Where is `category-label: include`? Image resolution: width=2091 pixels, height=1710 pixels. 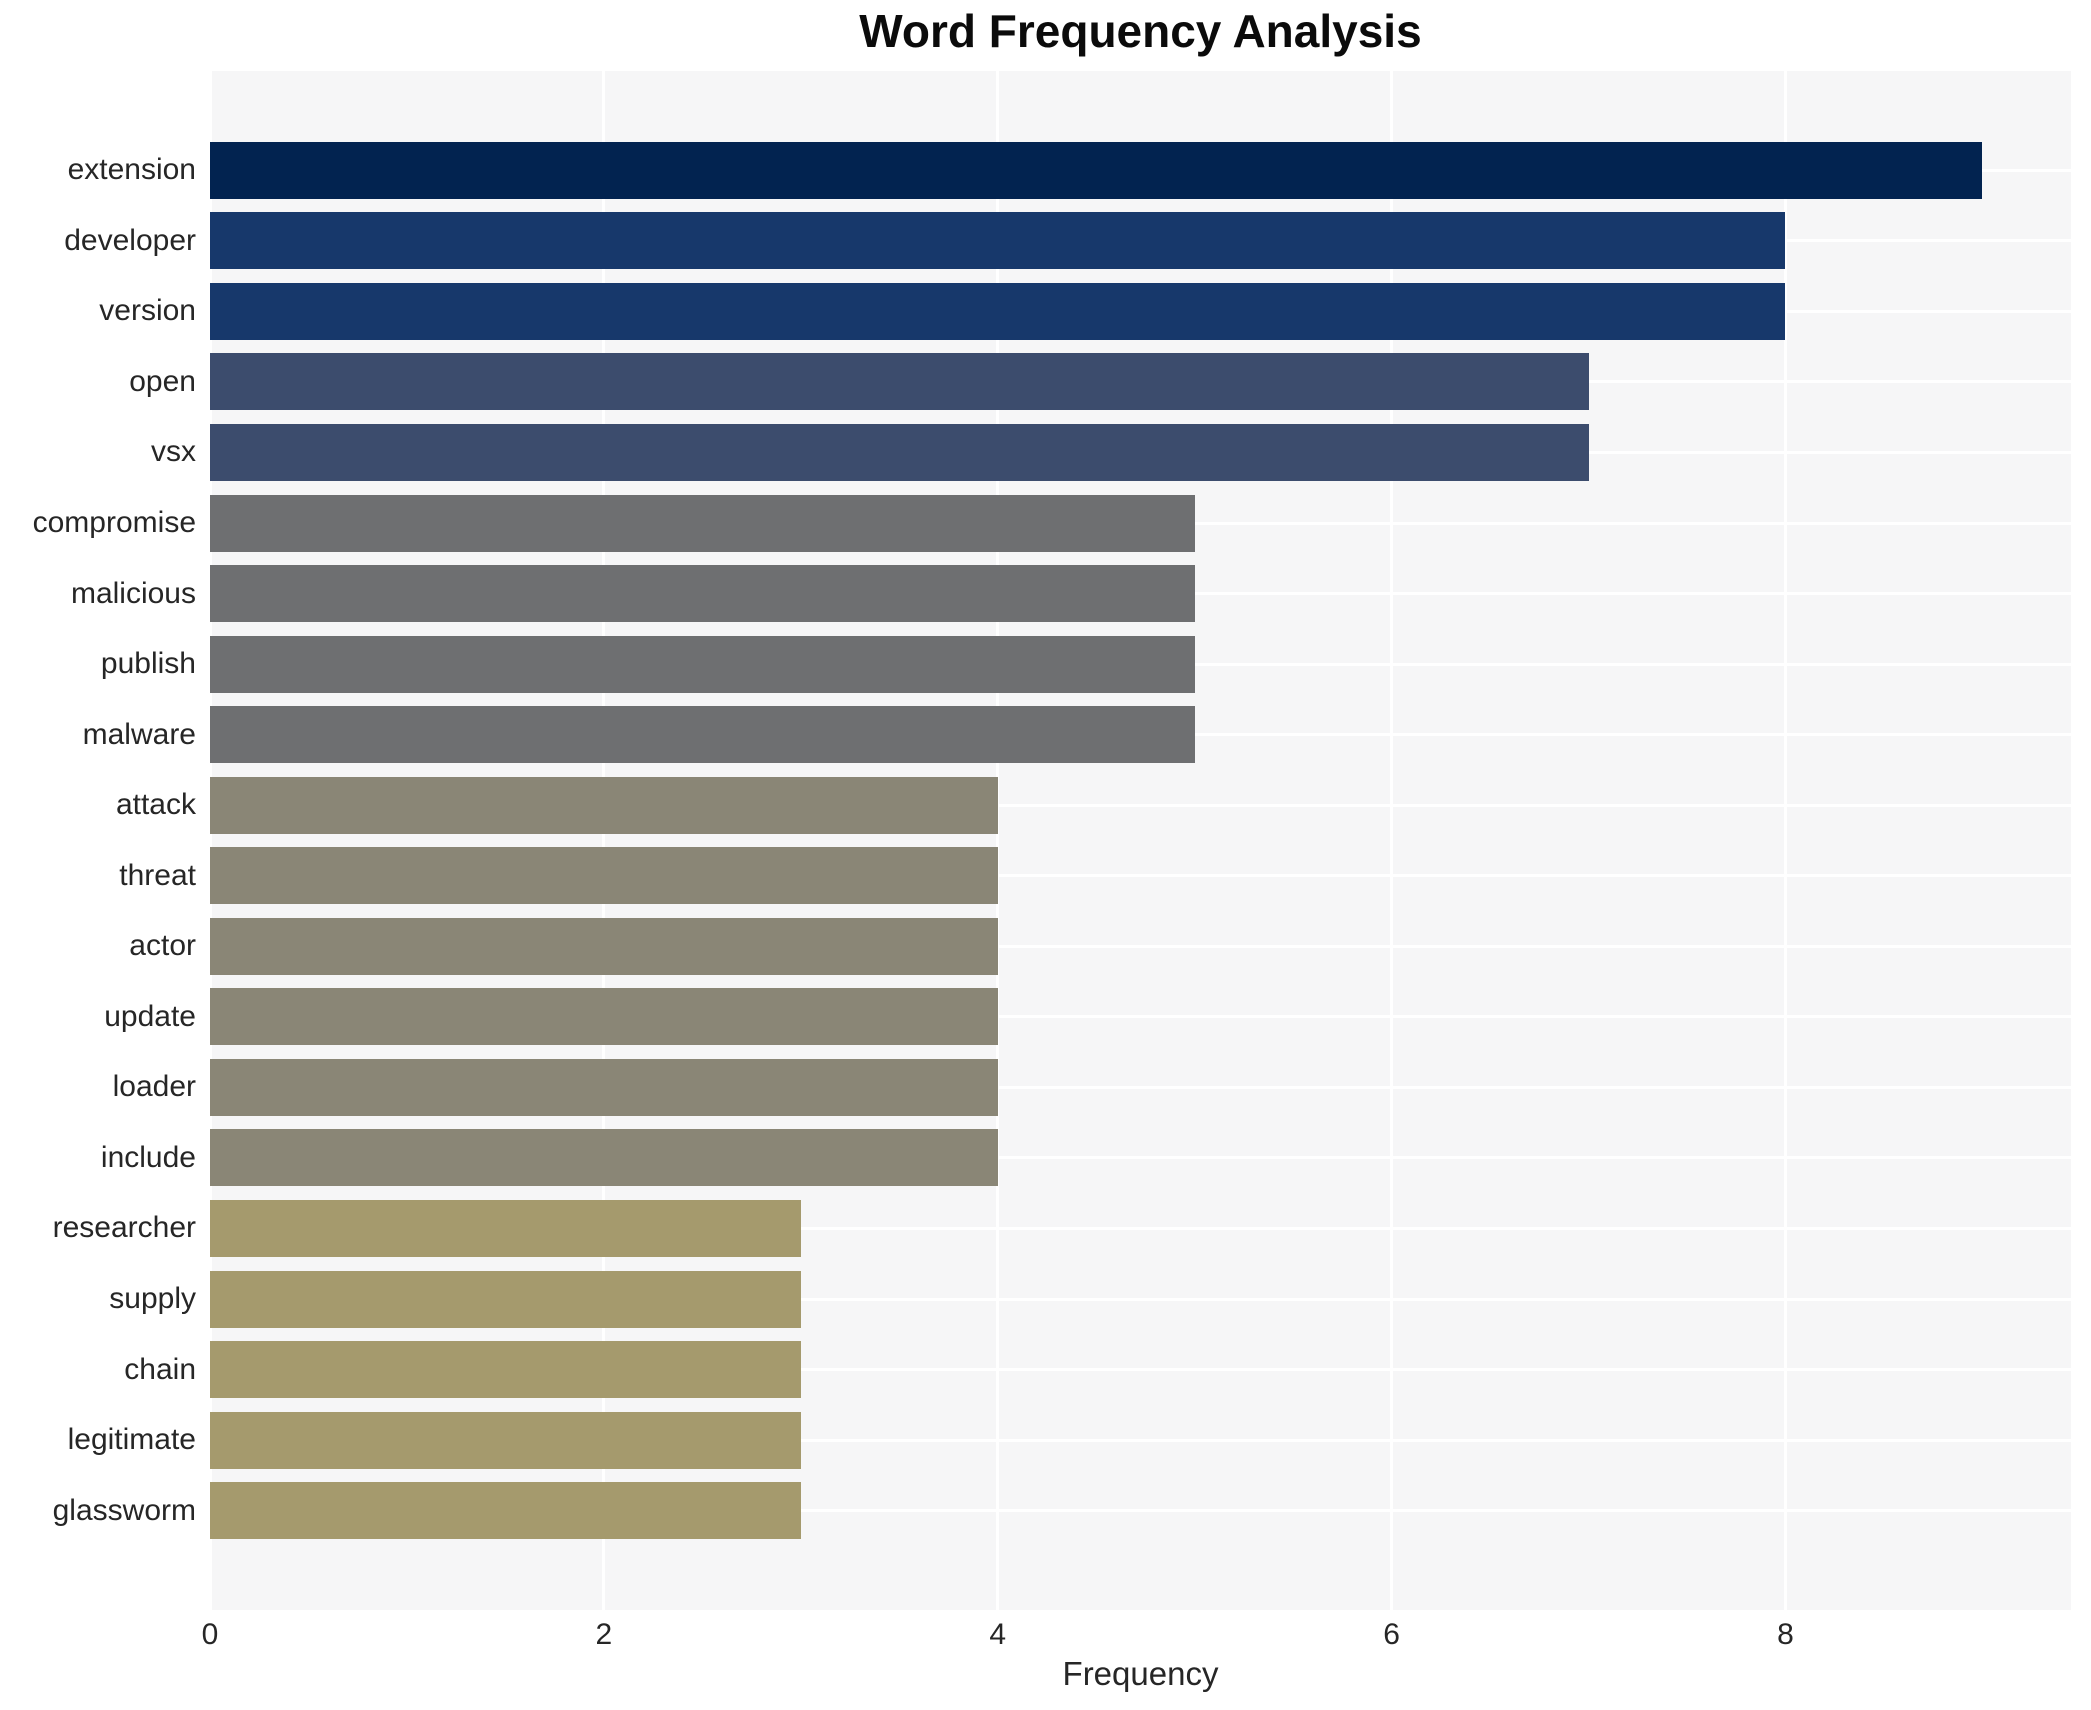 category-label: include is located at coordinates (148, 1157).